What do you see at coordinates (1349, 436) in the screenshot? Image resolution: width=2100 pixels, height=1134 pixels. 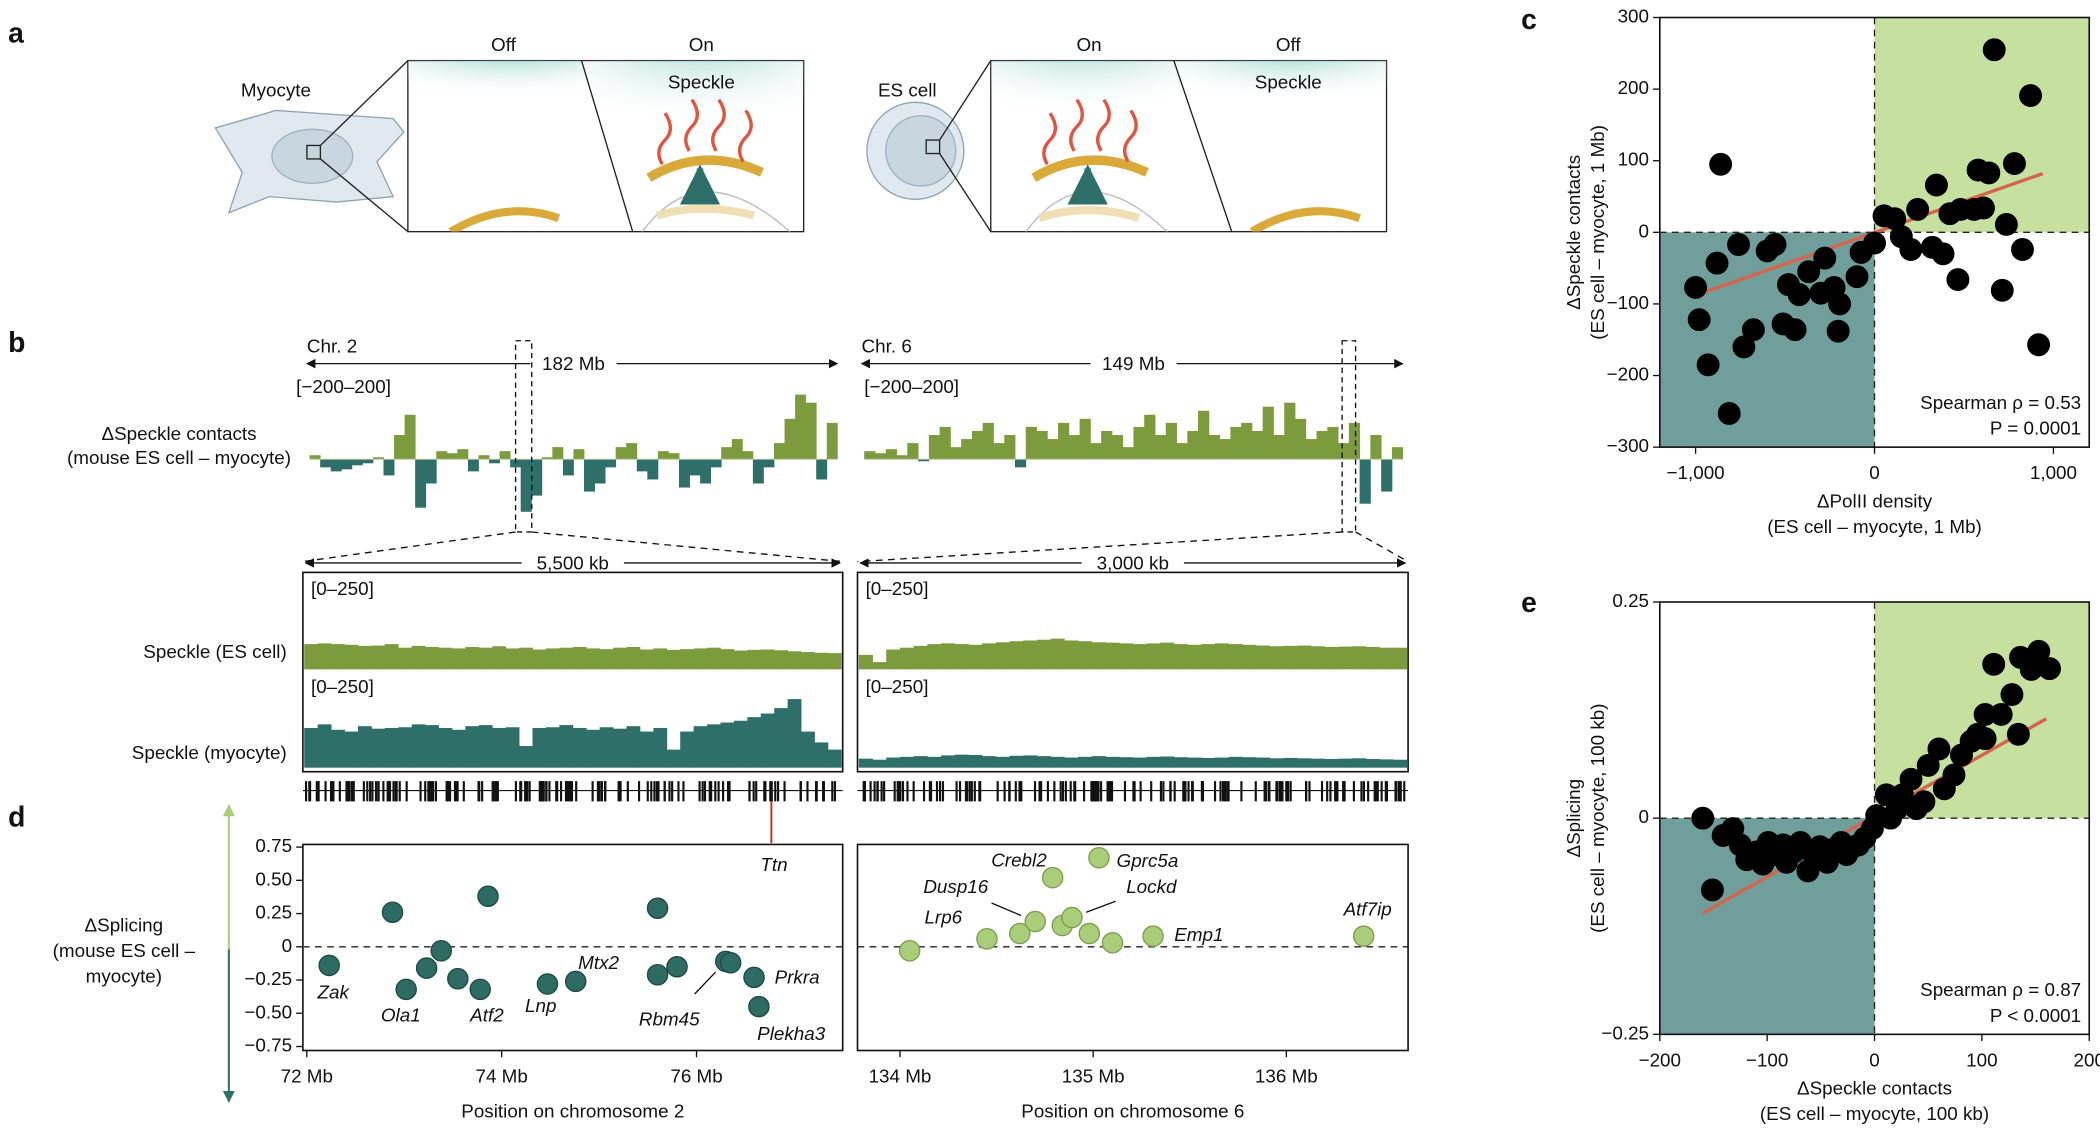 I see `zoom-box` at bounding box center [1349, 436].